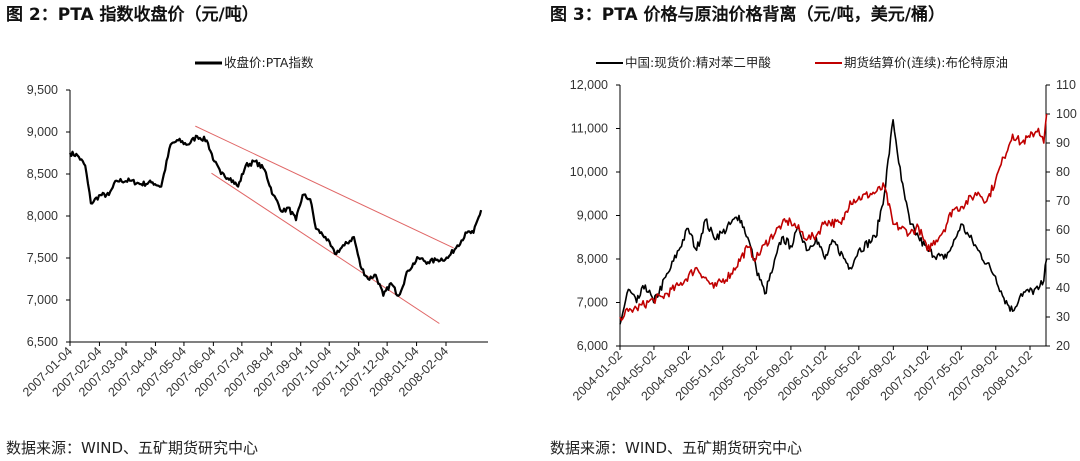  I want to click on chart-title: 图 3：PTA 价格与原油价格背离（元/吨，美元/桶）, so click(747, 14).